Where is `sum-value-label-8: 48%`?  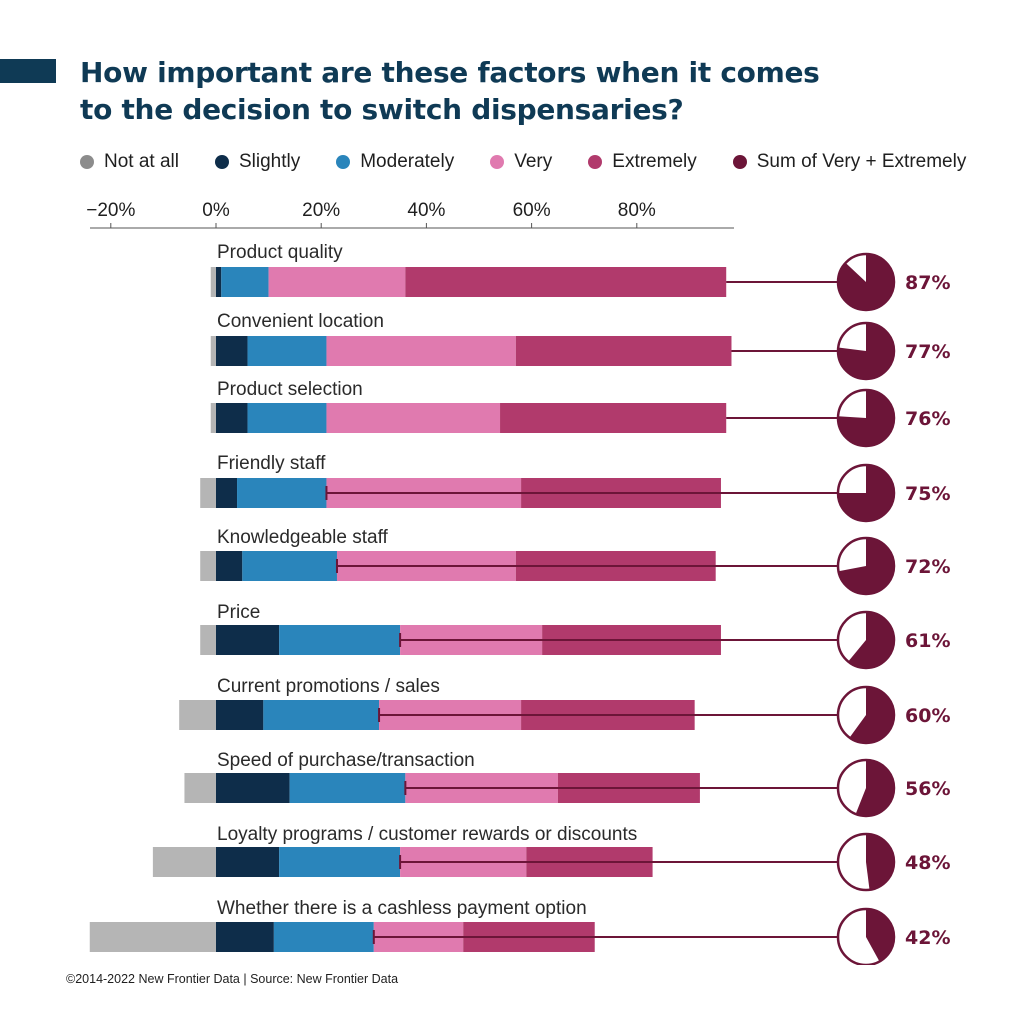 sum-value-label-8: 48% is located at coordinates (927, 863).